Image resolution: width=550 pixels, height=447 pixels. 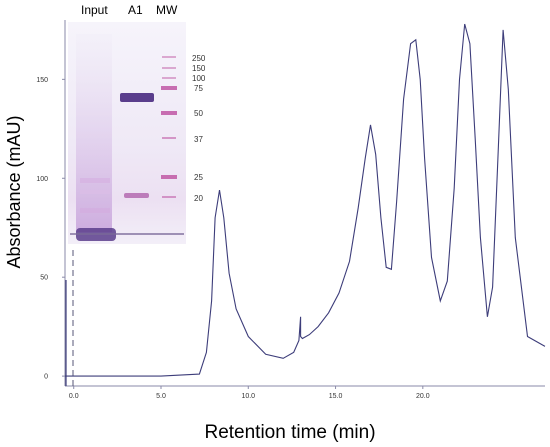 What do you see at coordinates (198, 139) in the screenshot?
I see `mw-label-37: 37` at bounding box center [198, 139].